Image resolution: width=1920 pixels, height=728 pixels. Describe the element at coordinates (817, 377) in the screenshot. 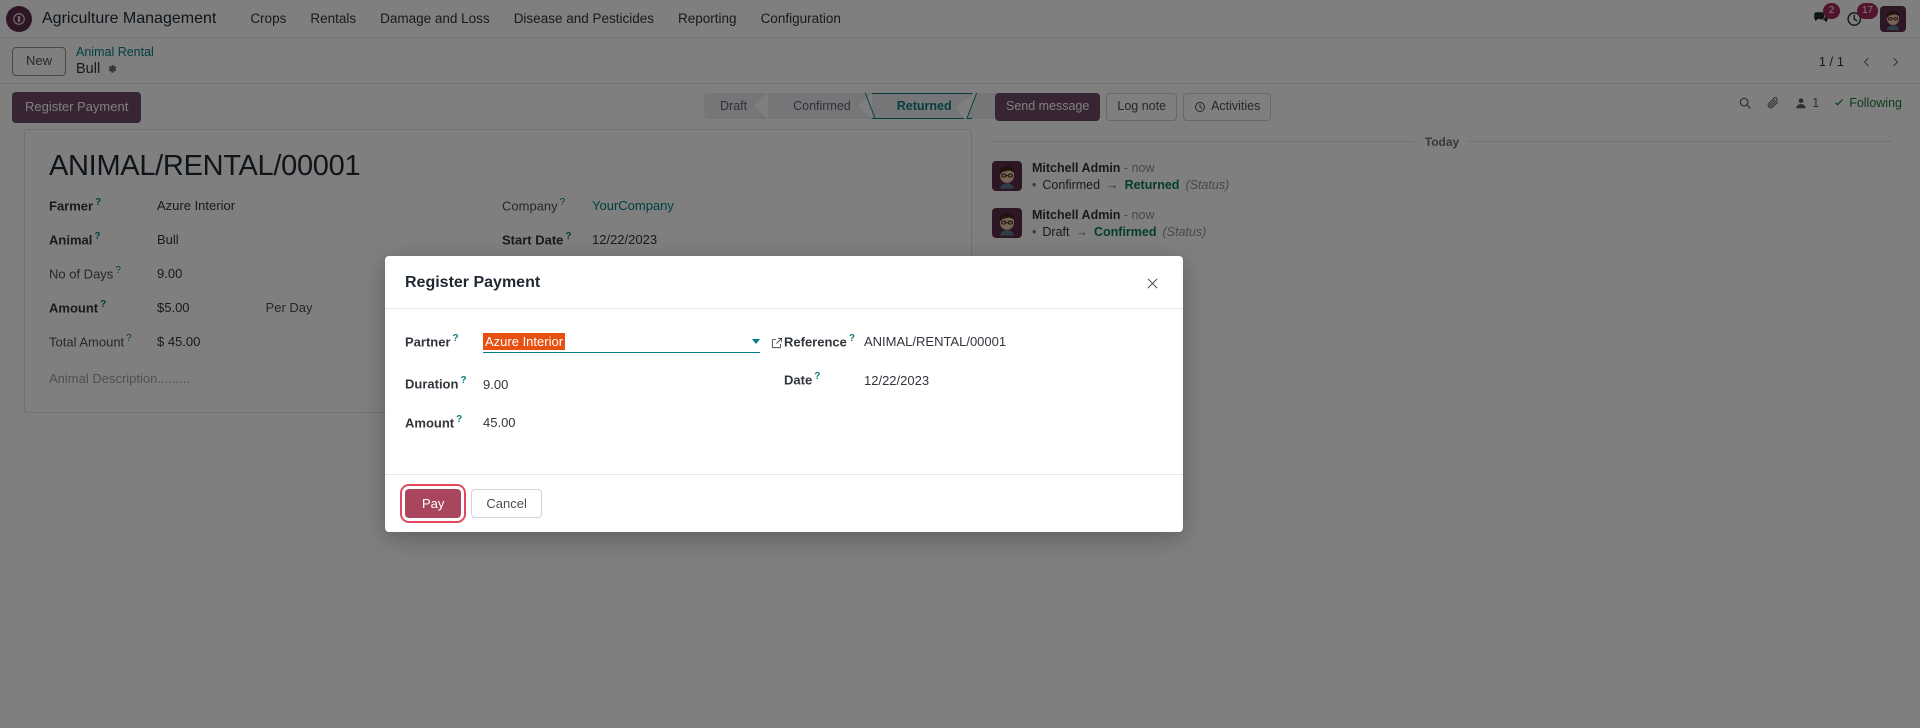

I see `help-icon-date: ?` at that location.